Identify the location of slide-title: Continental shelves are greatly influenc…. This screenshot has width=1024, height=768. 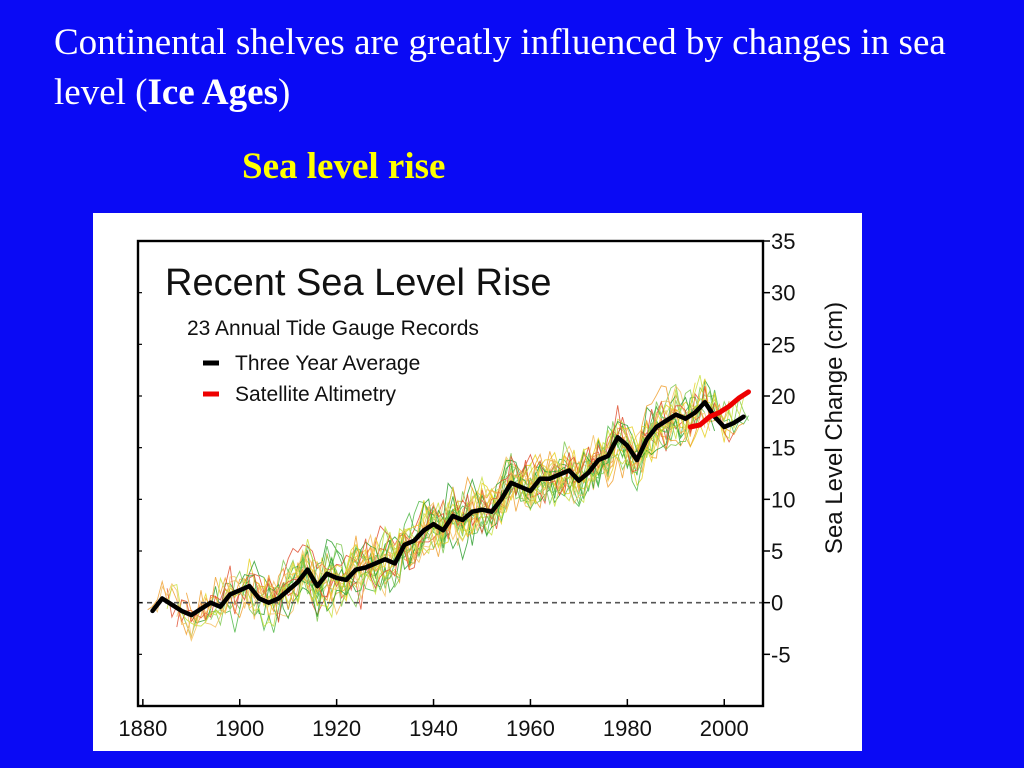
(504, 68).